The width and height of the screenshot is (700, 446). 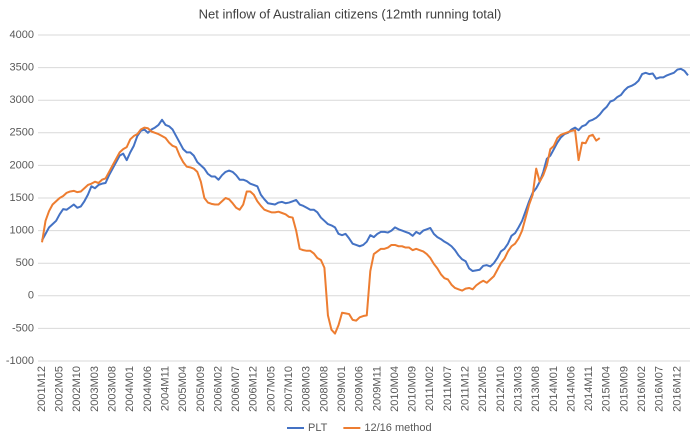 I want to click on x-tick-label: 2005M09, so click(x=201, y=389).